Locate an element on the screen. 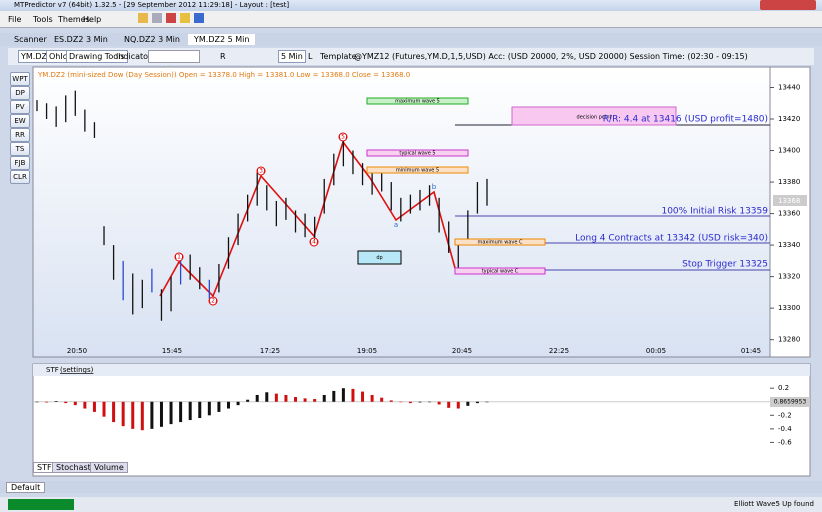 The image size is (822, 512). wave-path is located at coordinates (307, 219).